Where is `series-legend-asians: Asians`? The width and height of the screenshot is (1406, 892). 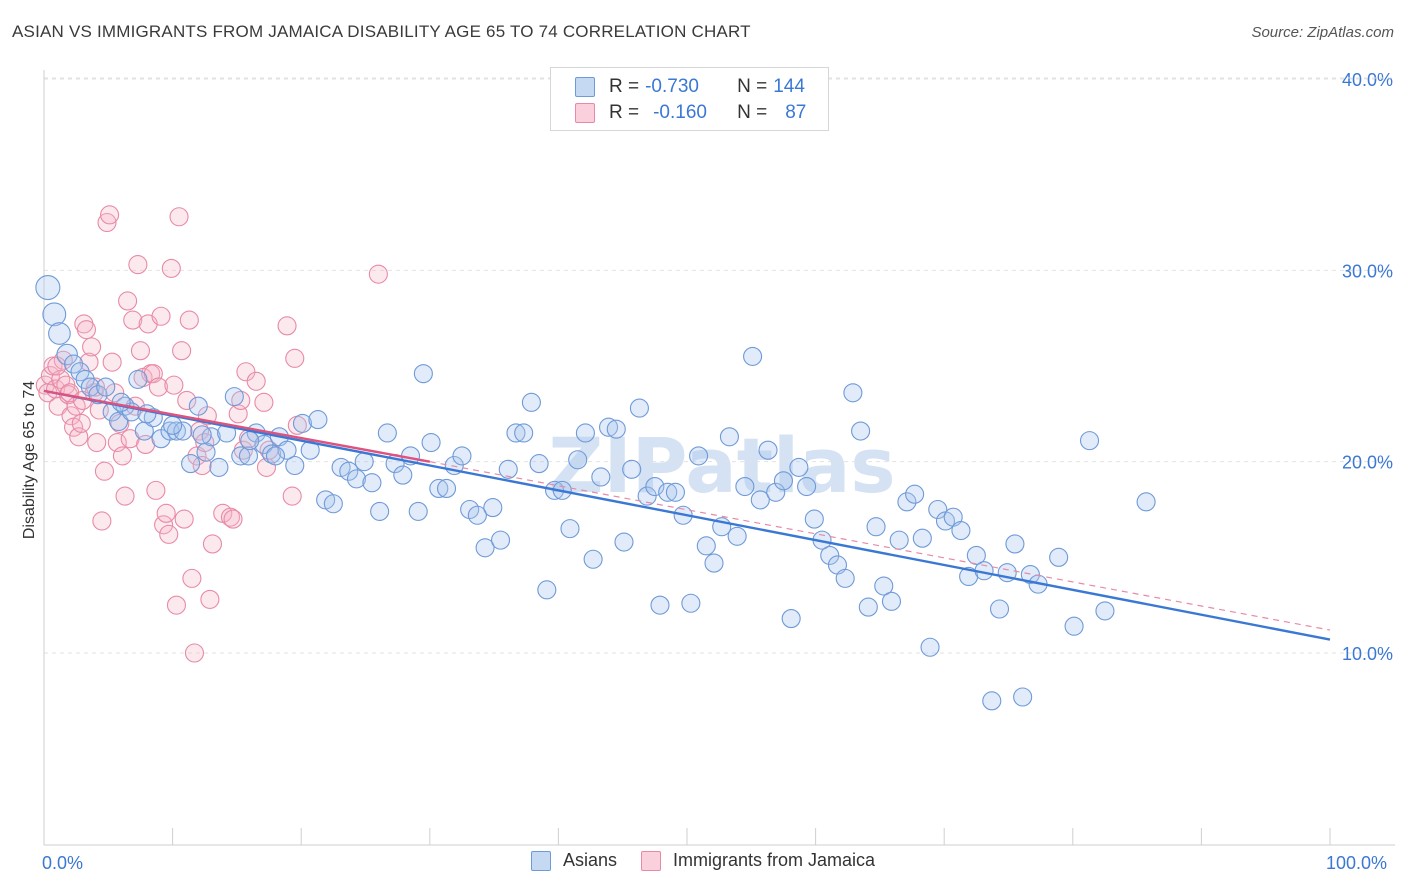 series-legend-asians: Asians is located at coordinates (573, 860).